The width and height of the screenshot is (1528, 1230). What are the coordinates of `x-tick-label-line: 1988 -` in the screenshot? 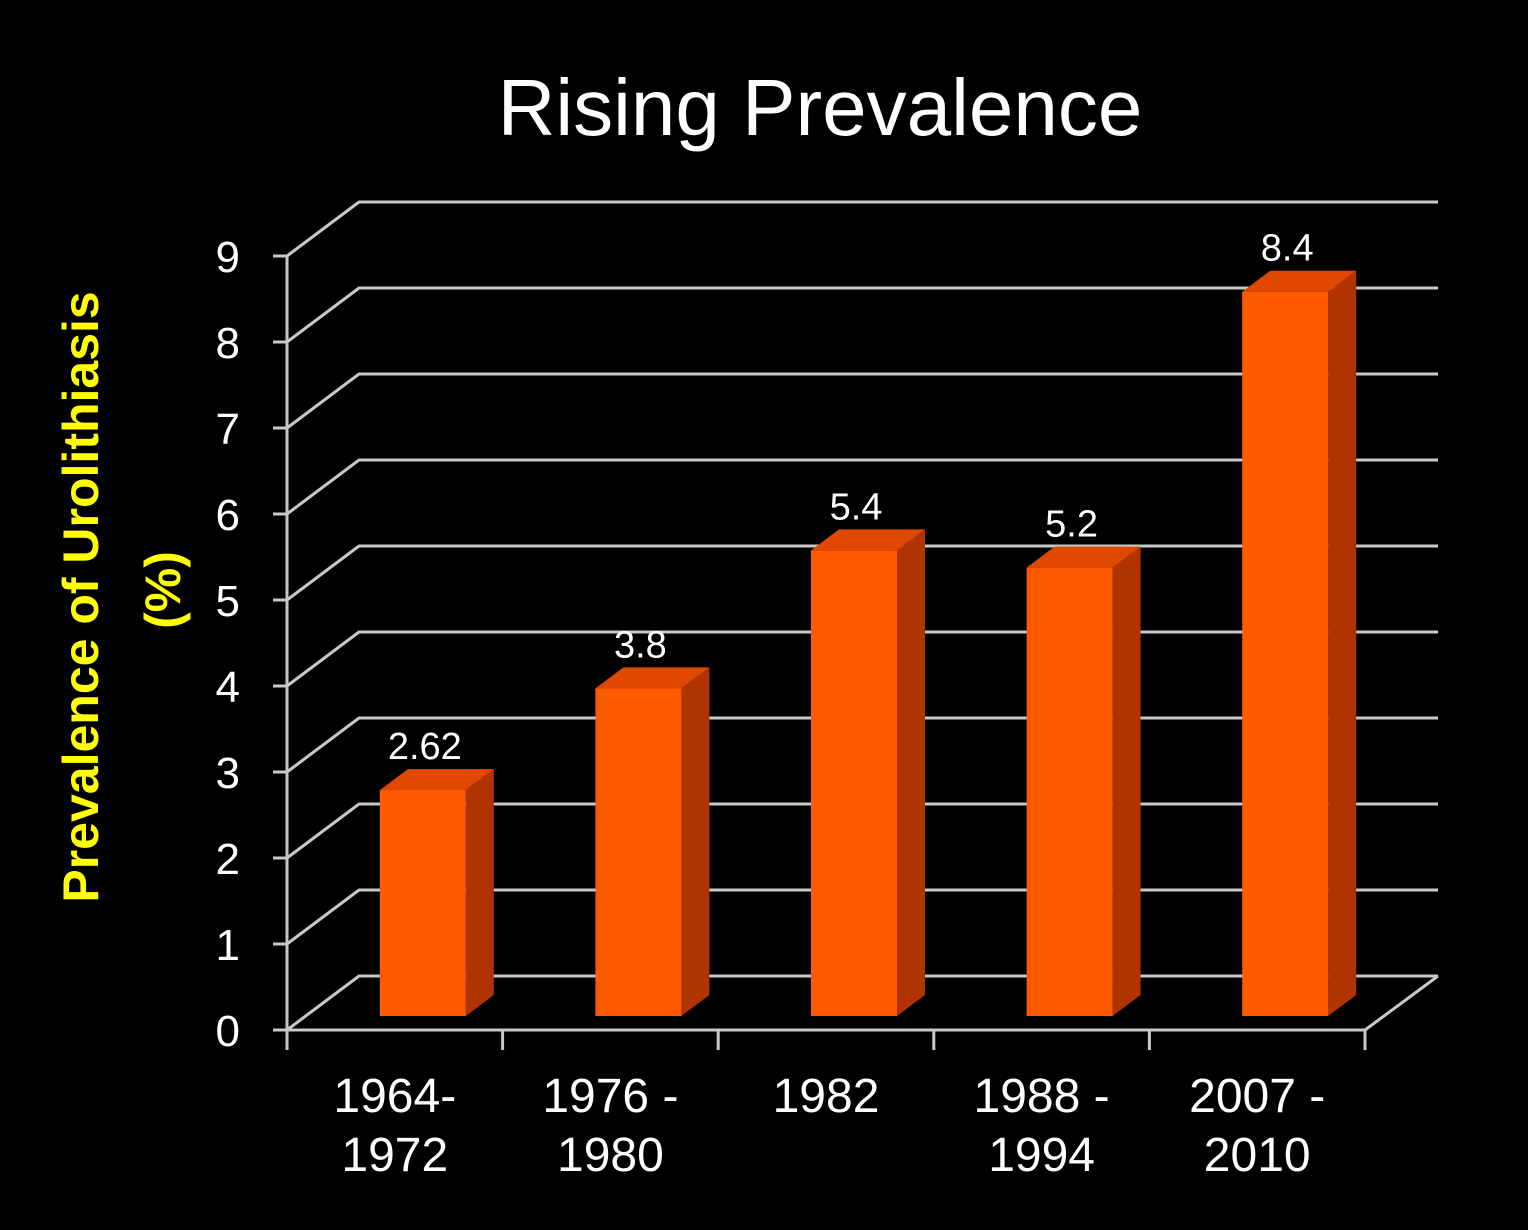 It's located at (1042, 1096).